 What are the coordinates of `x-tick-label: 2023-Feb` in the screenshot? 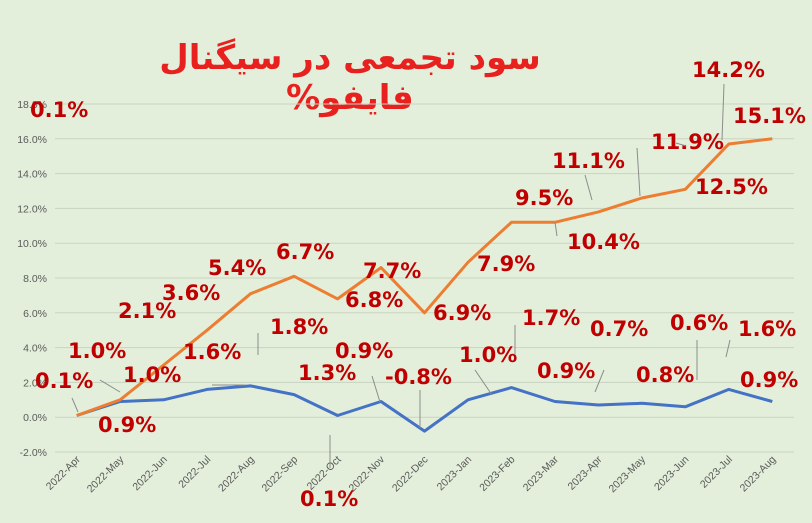 It's located at (497, 474).